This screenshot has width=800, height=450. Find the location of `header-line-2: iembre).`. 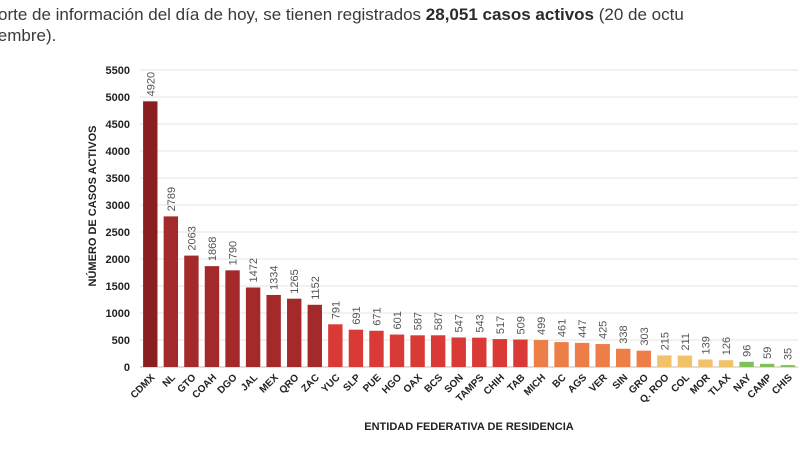

header-line-2: iembre). is located at coordinates (28, 35).